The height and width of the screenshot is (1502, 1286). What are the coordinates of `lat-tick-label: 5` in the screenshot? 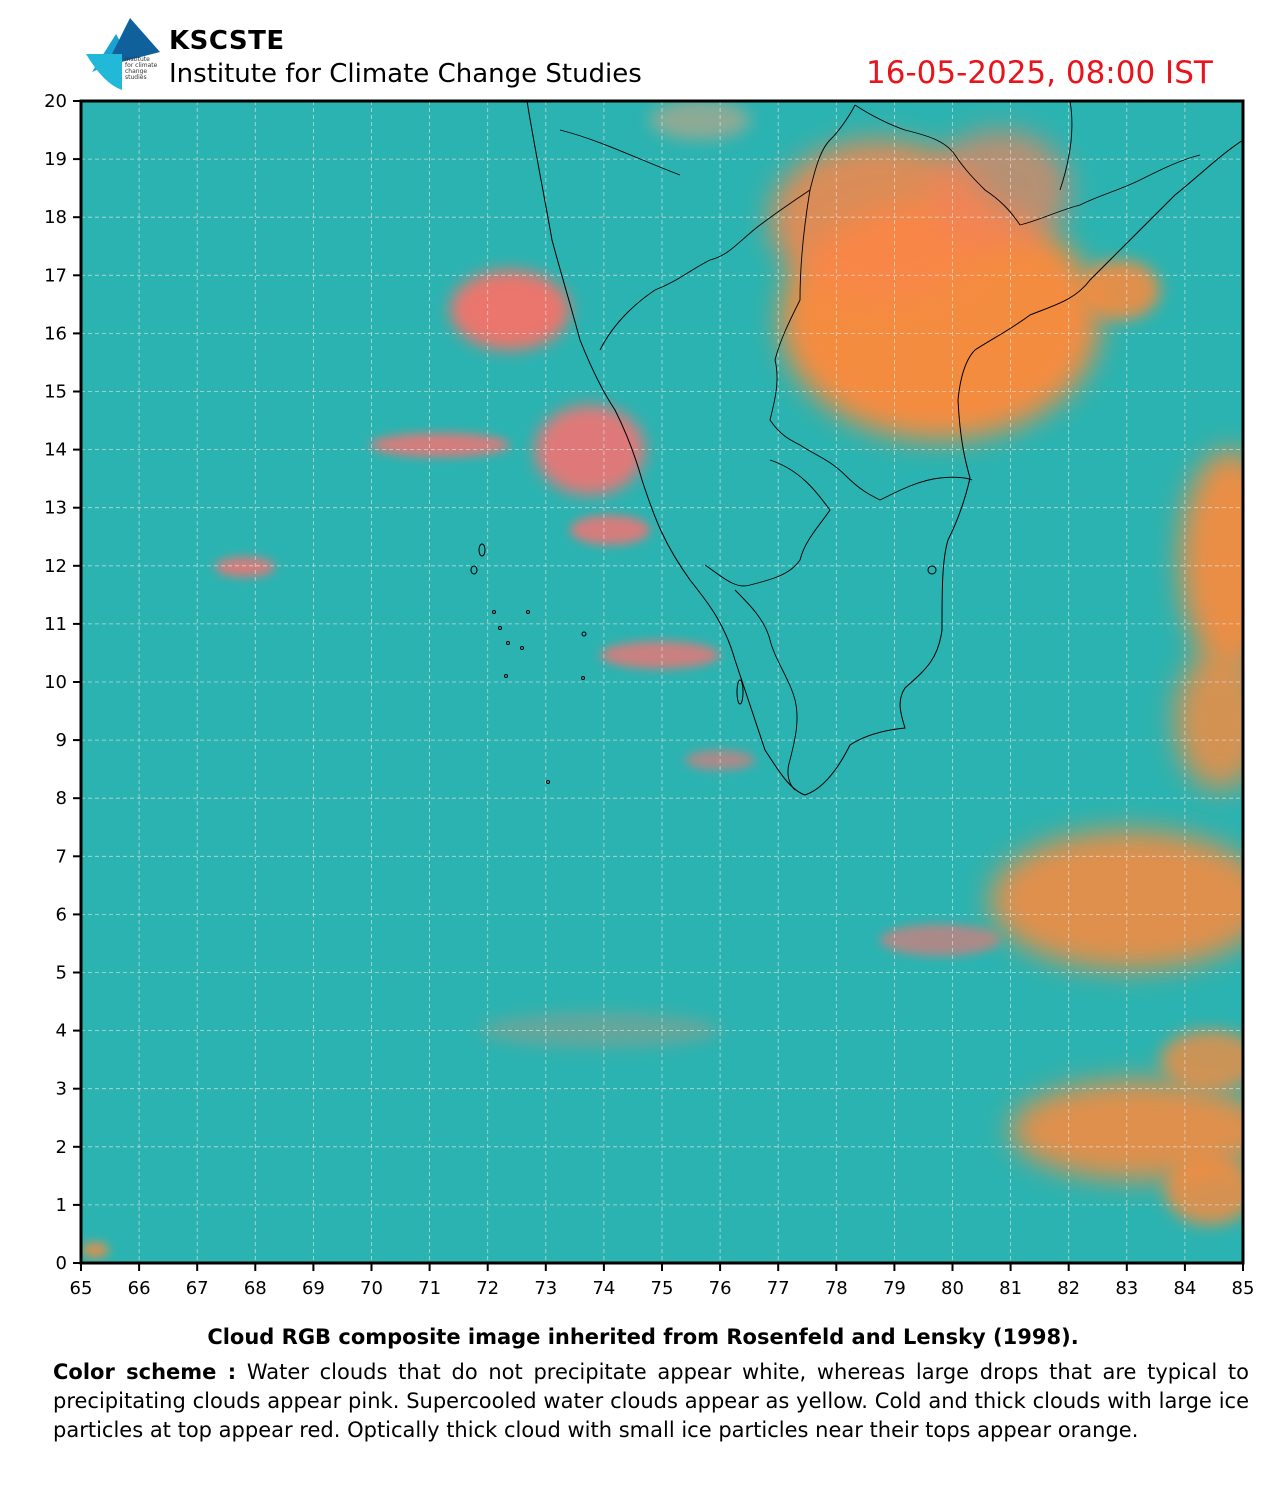 It's located at (61, 973).